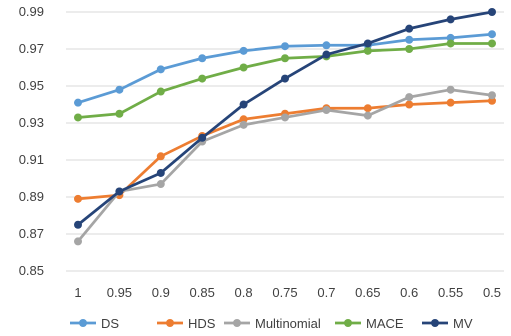 This screenshot has height=336, width=511. Describe the element at coordinates (31, 85) in the screenshot. I see `y-tick-label: 0.95` at that location.